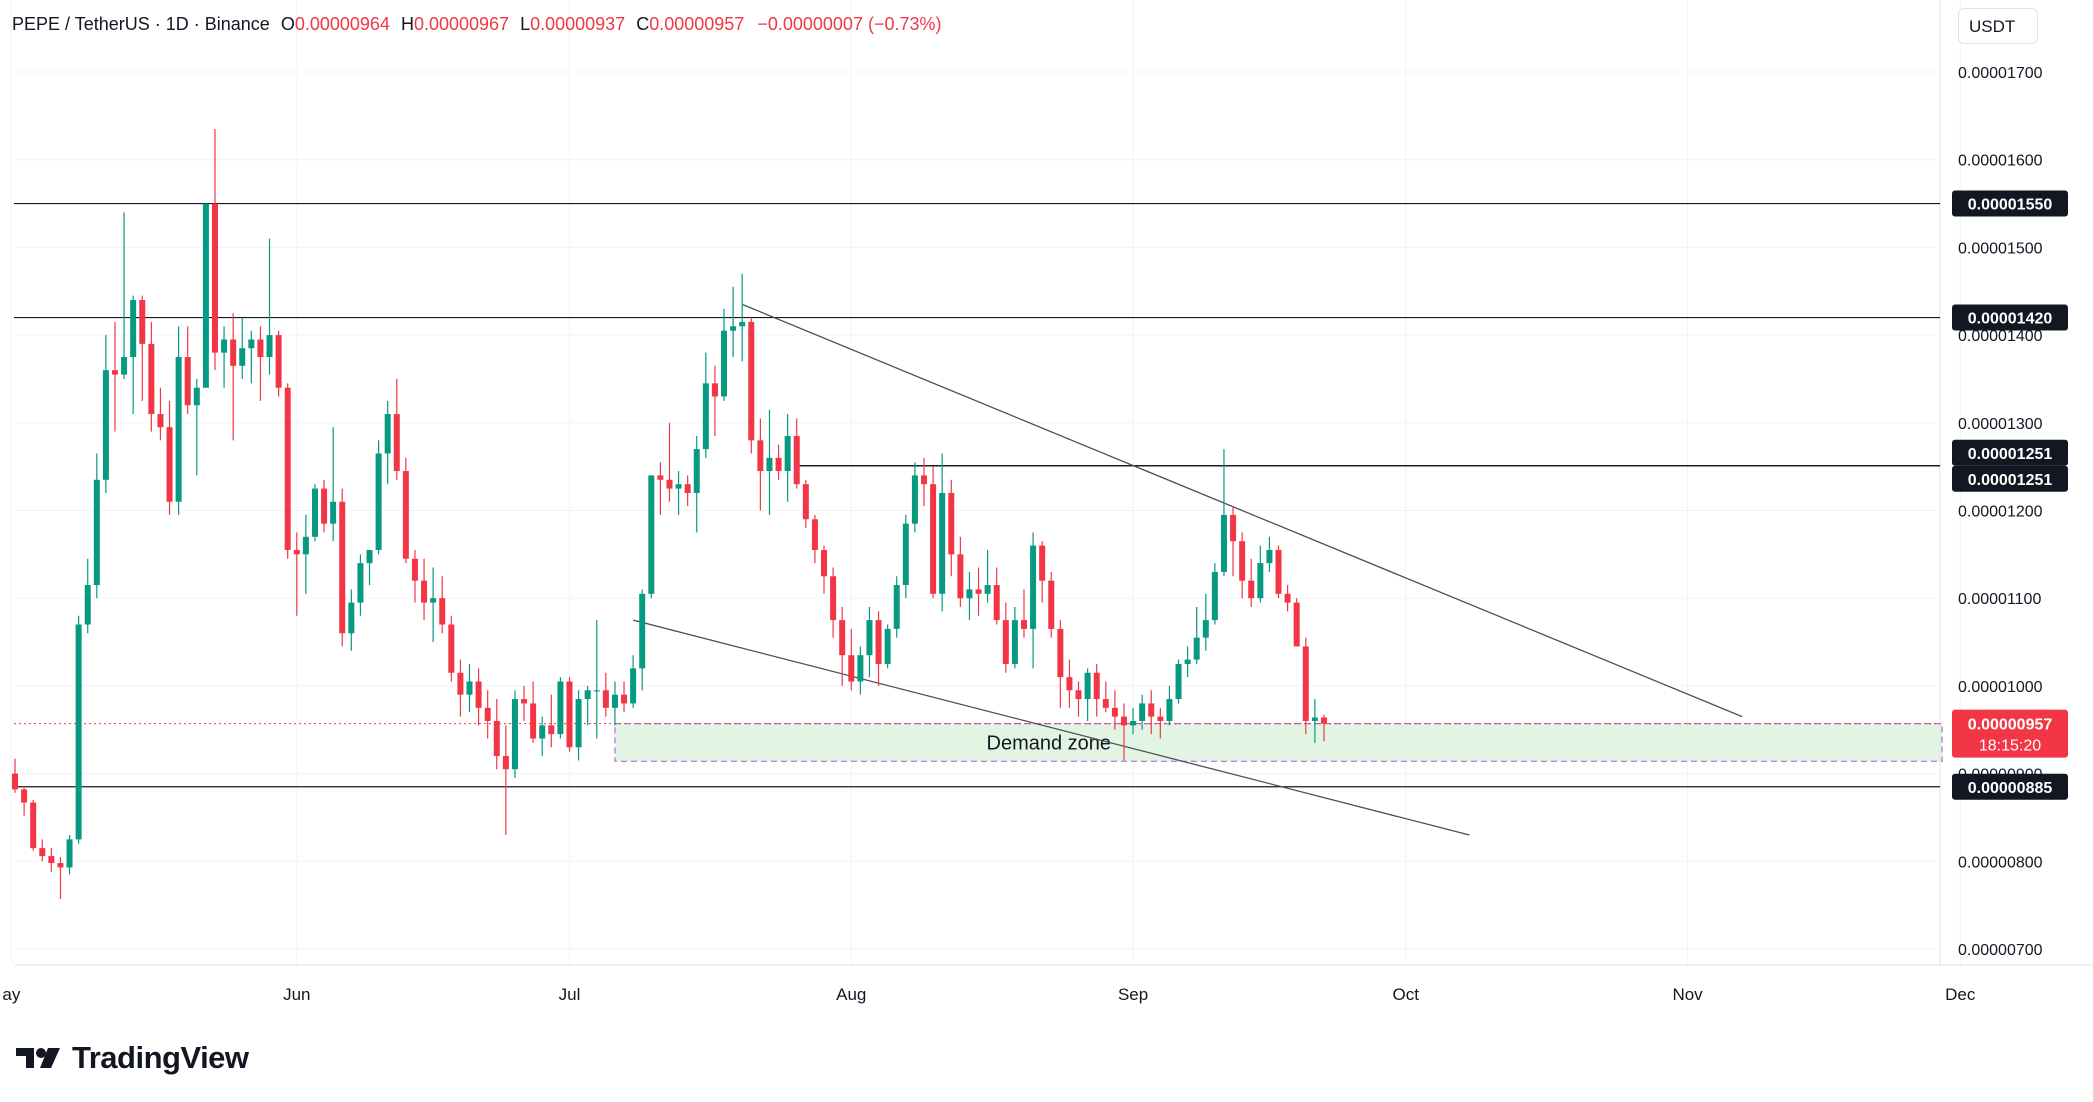 The width and height of the screenshot is (2093, 1102). I want to click on time-axis: ay Jun Jul Aug Sep Oct Nov Dec, so click(988, 994).